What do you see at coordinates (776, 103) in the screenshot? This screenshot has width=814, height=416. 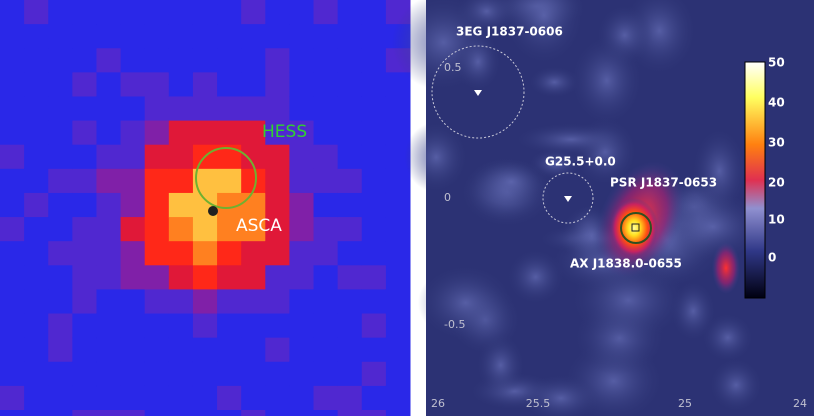 I see `colorbar-tick-label: 40` at bounding box center [776, 103].